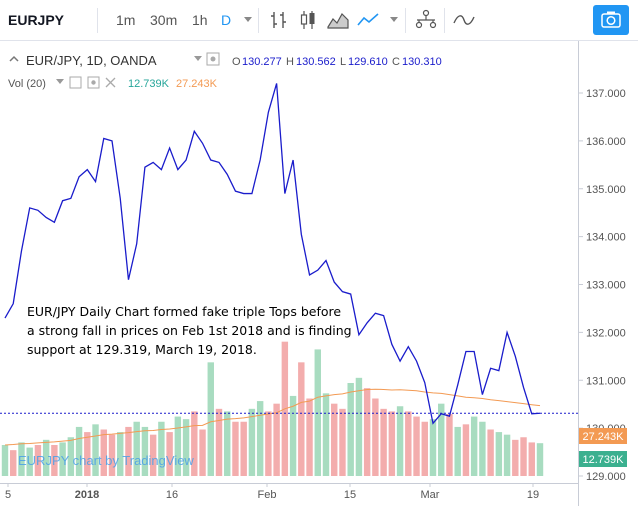  I want to click on time-tick-label: 5, so click(8, 495).